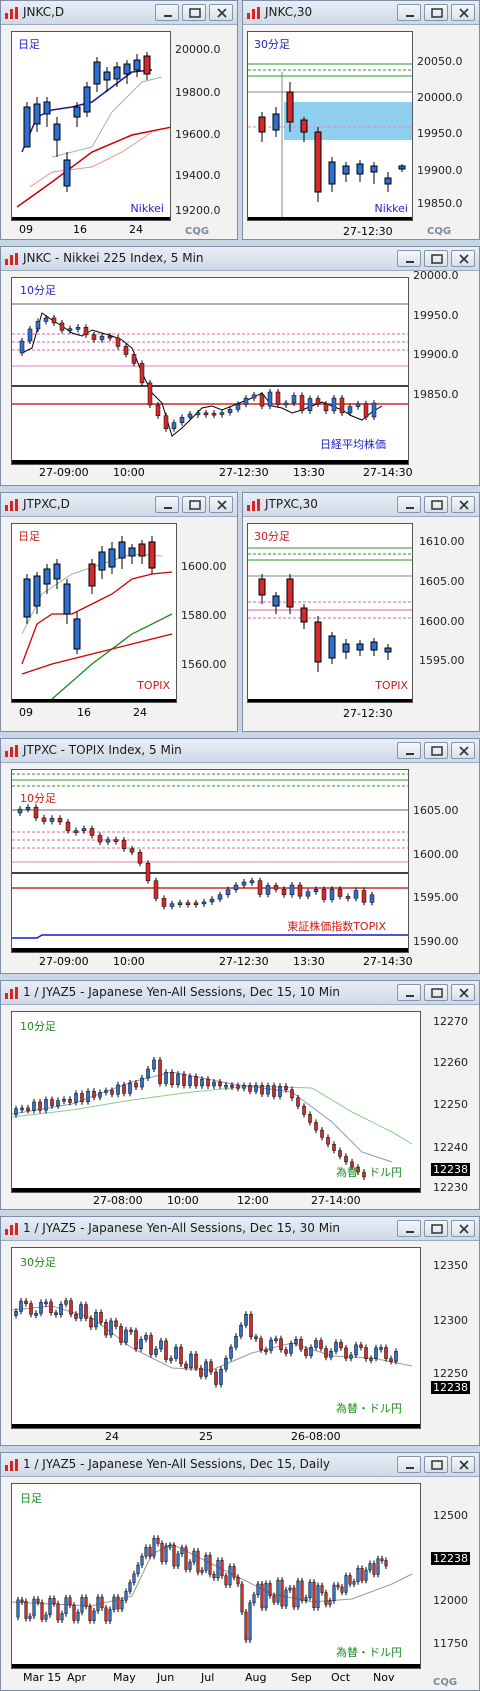  What do you see at coordinates (210, 861) in the screenshot?
I see `price-chart: 10分足 東証株価指数TOPIX` at bounding box center [210, 861].